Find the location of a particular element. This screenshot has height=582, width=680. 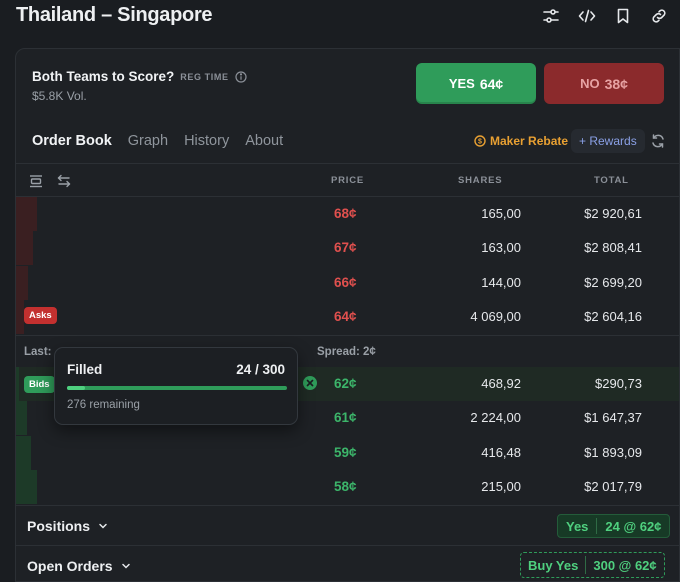

bid-shares: 215,00 is located at coordinates (501, 486).